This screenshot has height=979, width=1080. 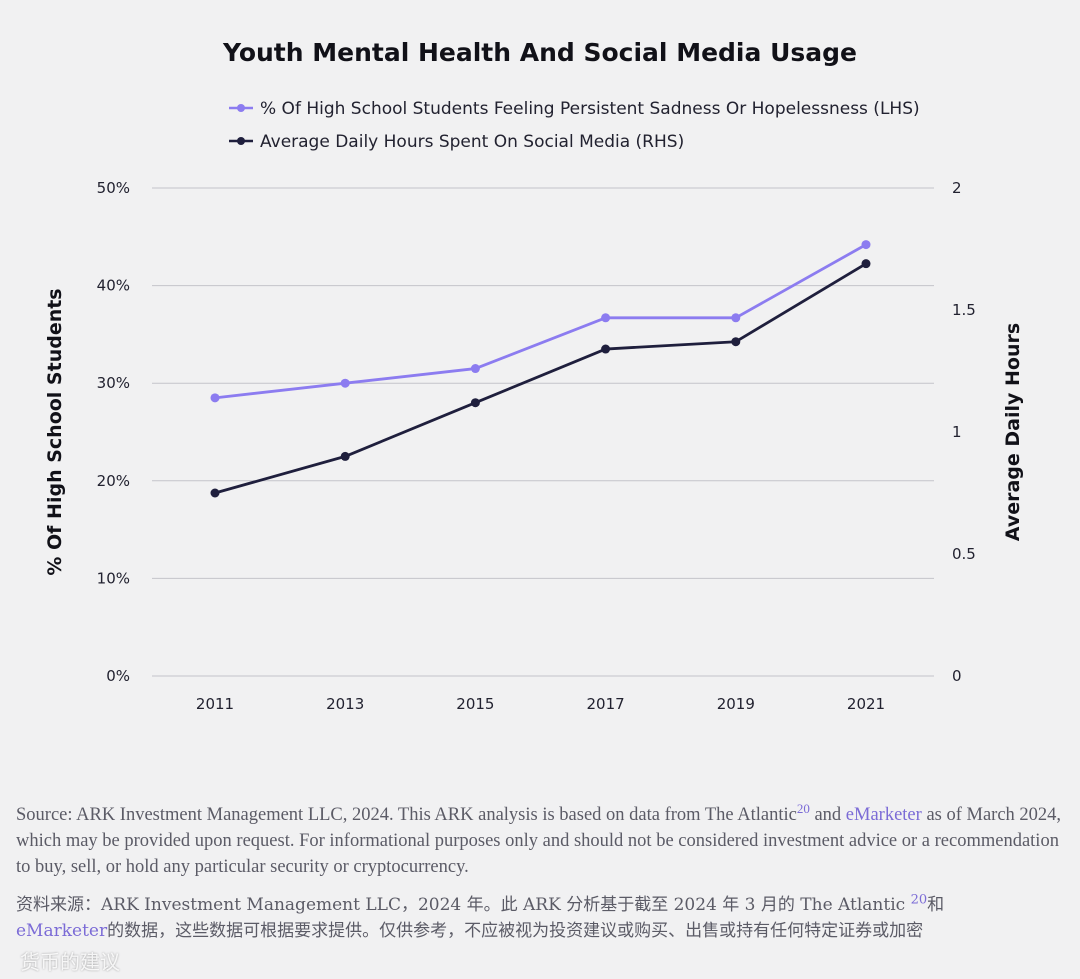 I want to click on source-en-ref: 20, so click(x=803, y=808).